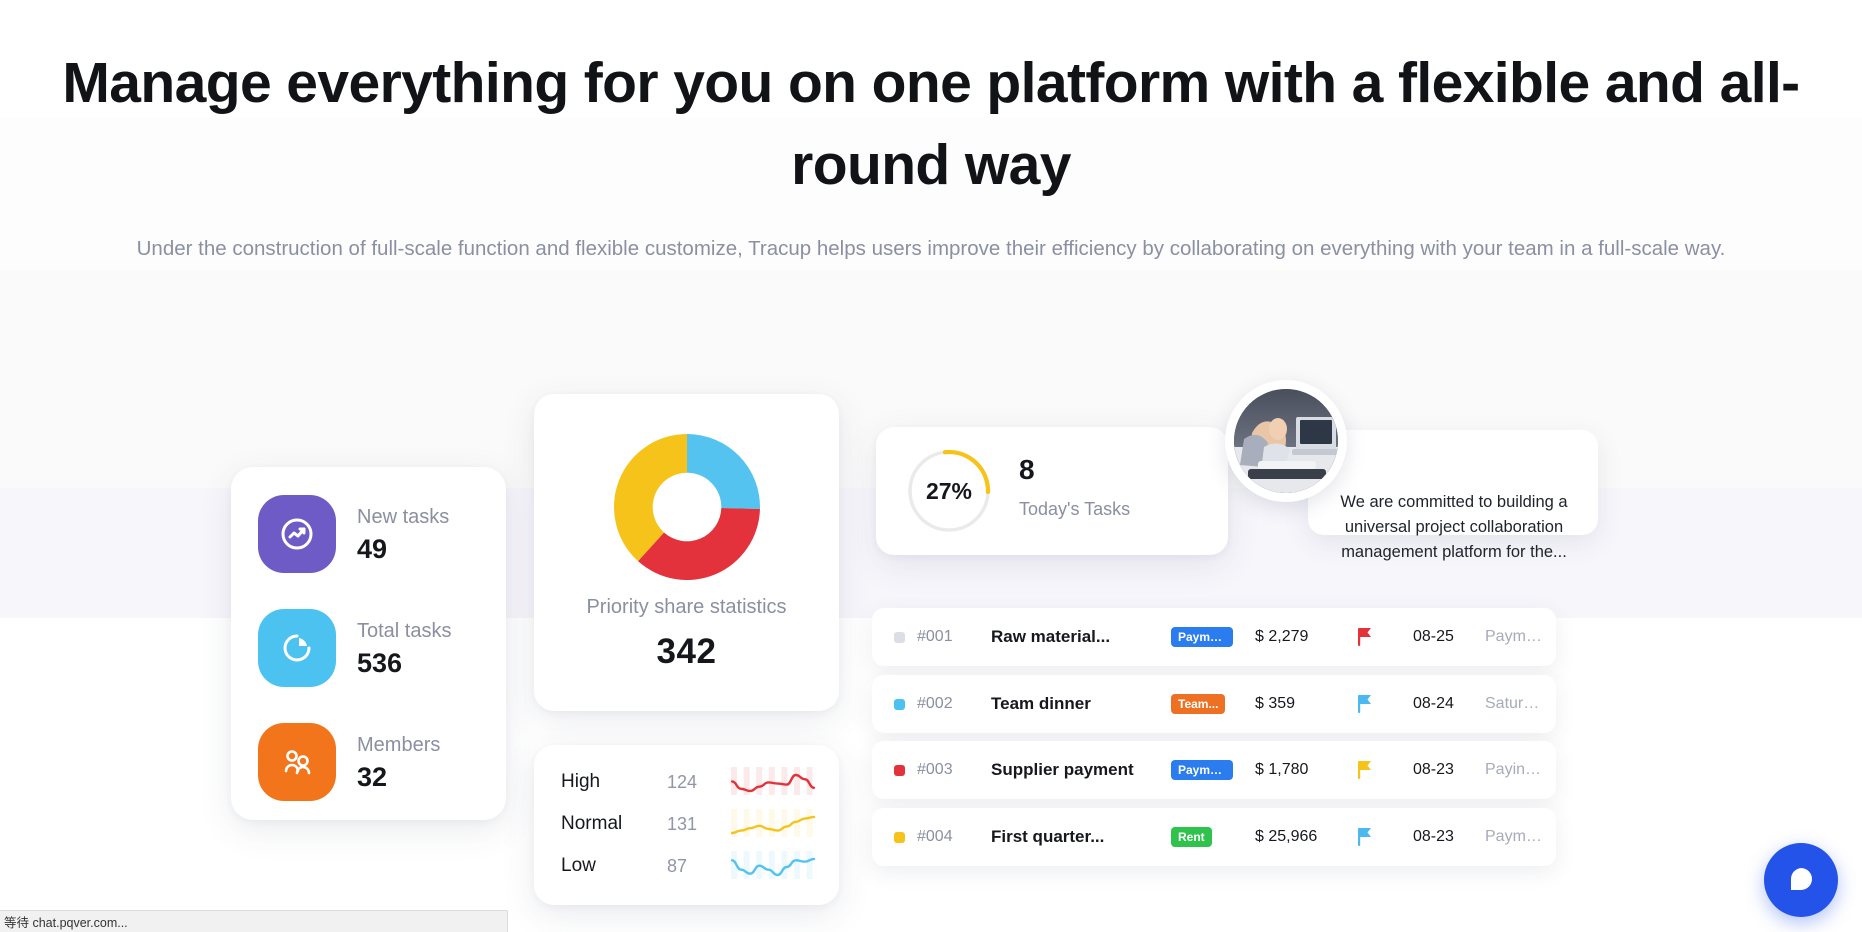  I want to click on stat-label: New tasks, so click(403, 516).